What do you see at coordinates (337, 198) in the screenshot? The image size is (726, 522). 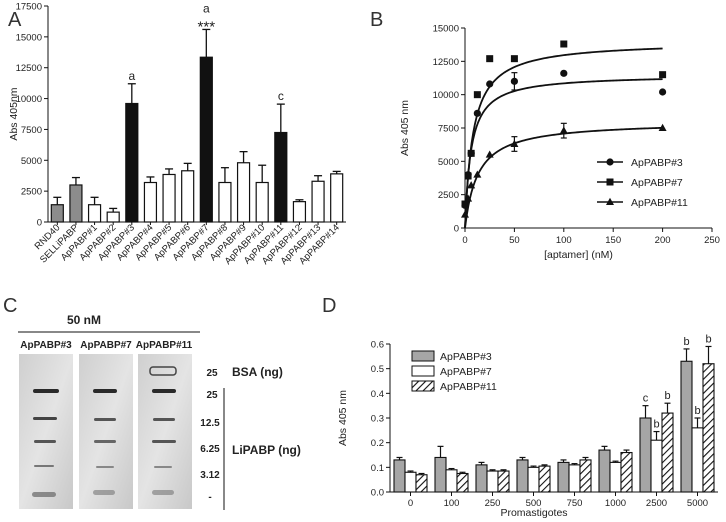 I see `a-bar-appabp14` at bounding box center [337, 198].